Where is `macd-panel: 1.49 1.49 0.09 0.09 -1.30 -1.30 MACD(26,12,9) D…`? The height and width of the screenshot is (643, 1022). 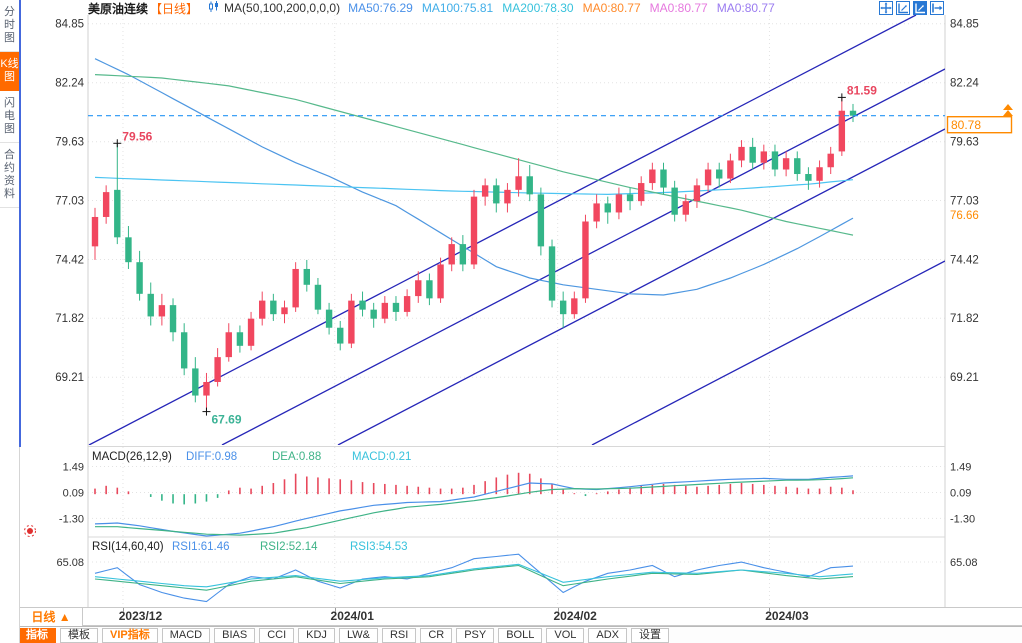 macd-panel: 1.49 1.49 0.09 0.09 -1.30 -1.30 MACD(26,12,9) D… is located at coordinates (517, 494).